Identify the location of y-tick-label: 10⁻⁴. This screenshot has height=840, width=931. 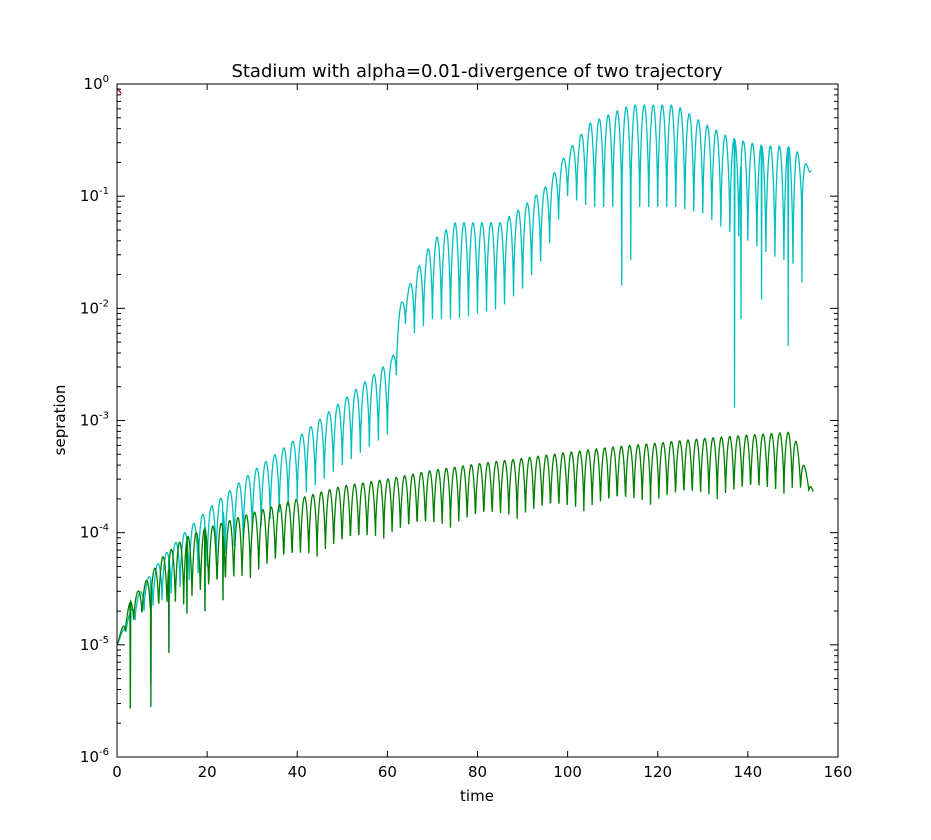
(94, 532).